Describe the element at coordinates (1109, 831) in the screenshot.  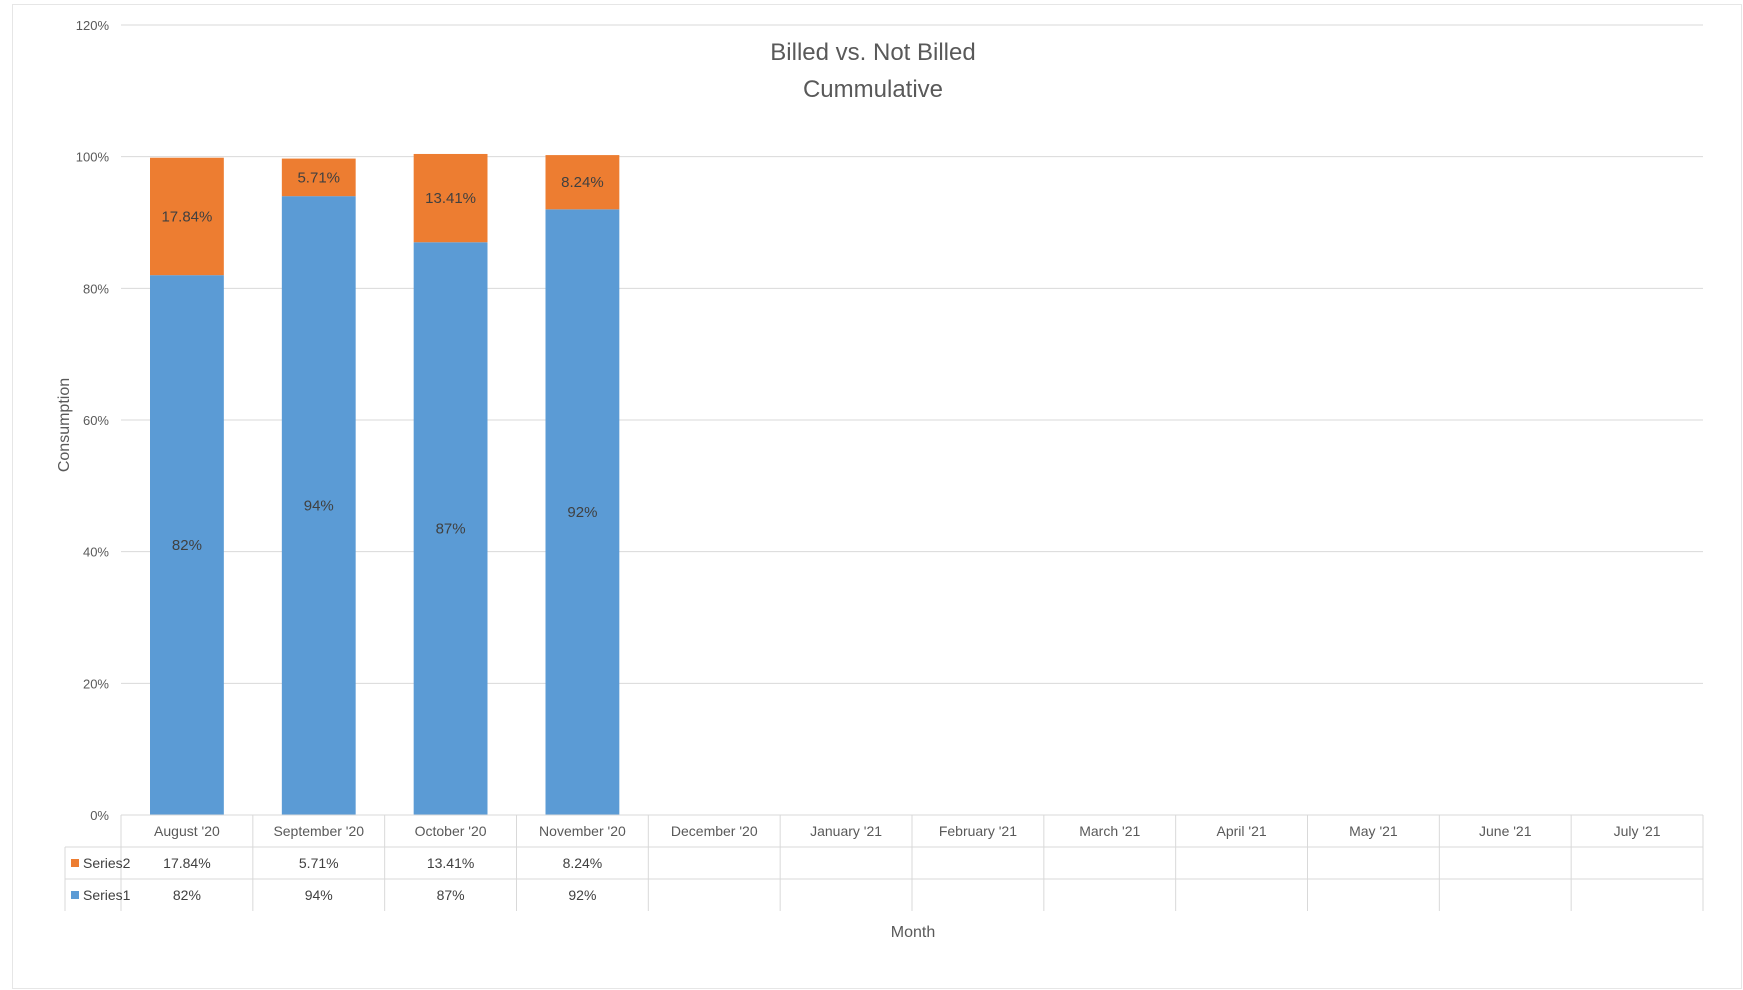
I see `x-tick-label: March '21` at that location.